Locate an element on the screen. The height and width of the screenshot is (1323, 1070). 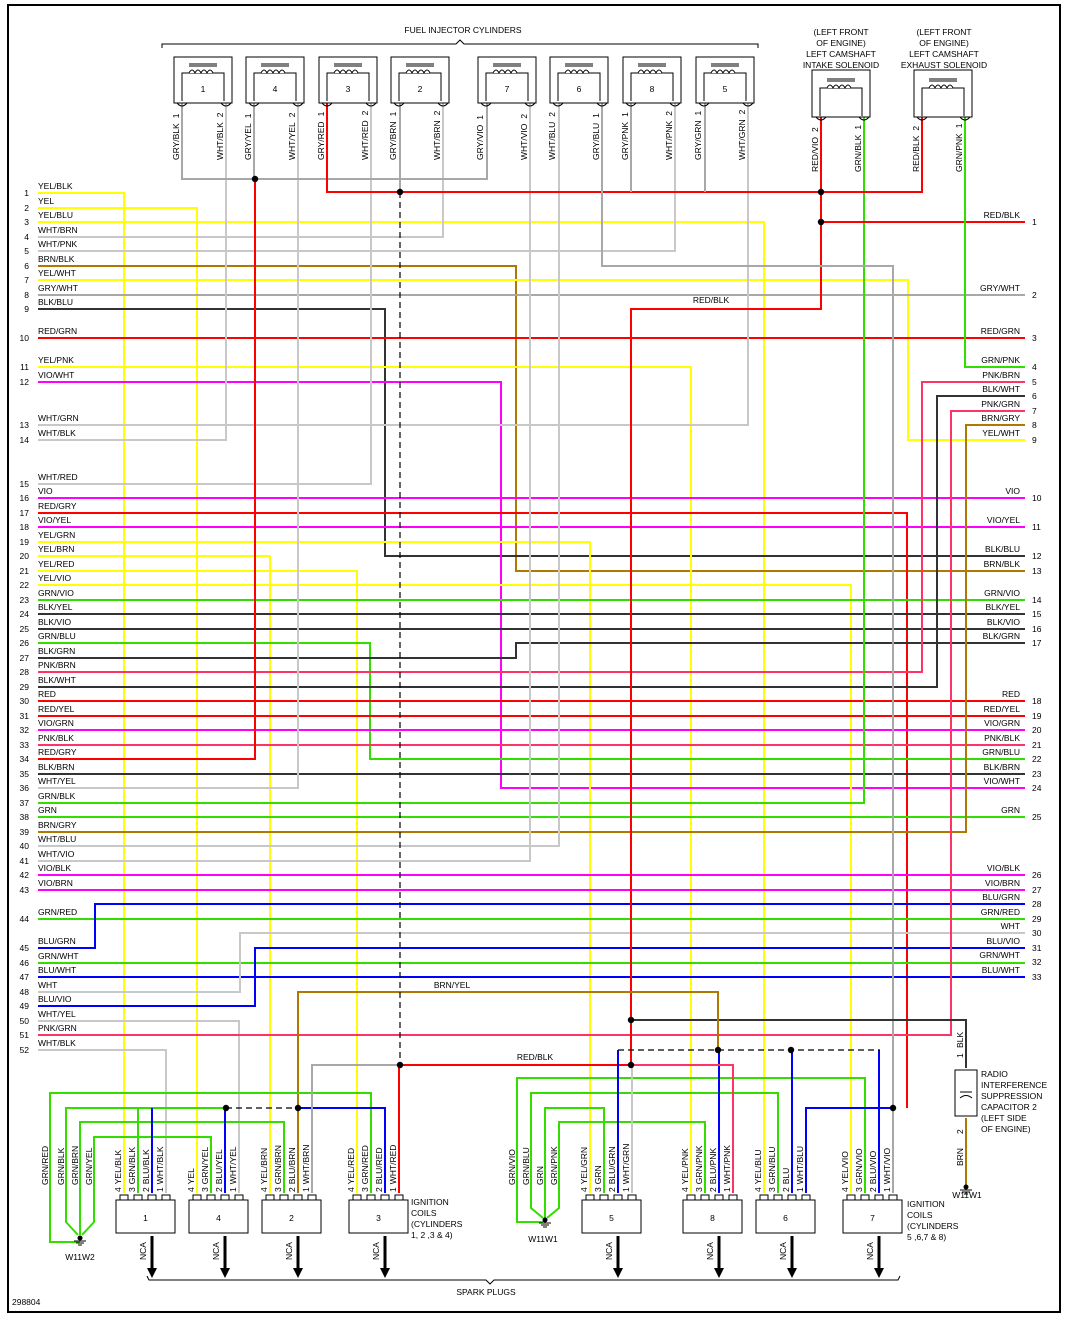
ground-icon is located at coordinates (966, 1187).